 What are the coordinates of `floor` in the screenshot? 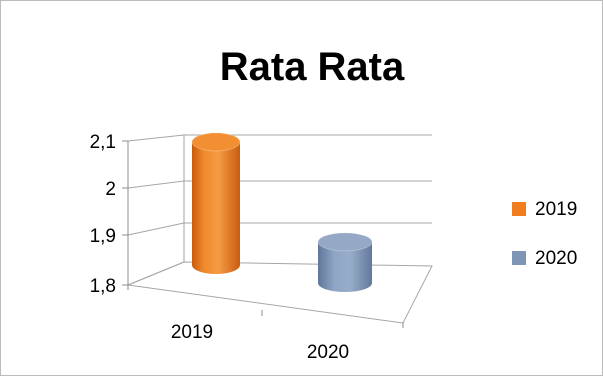 It's located at (279, 292).